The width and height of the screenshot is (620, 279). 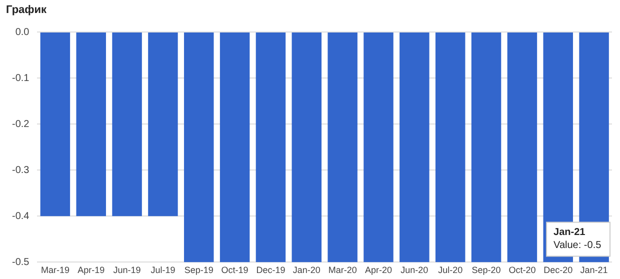 I want to click on y-tick-label: -0.1, so click(x=21, y=78).